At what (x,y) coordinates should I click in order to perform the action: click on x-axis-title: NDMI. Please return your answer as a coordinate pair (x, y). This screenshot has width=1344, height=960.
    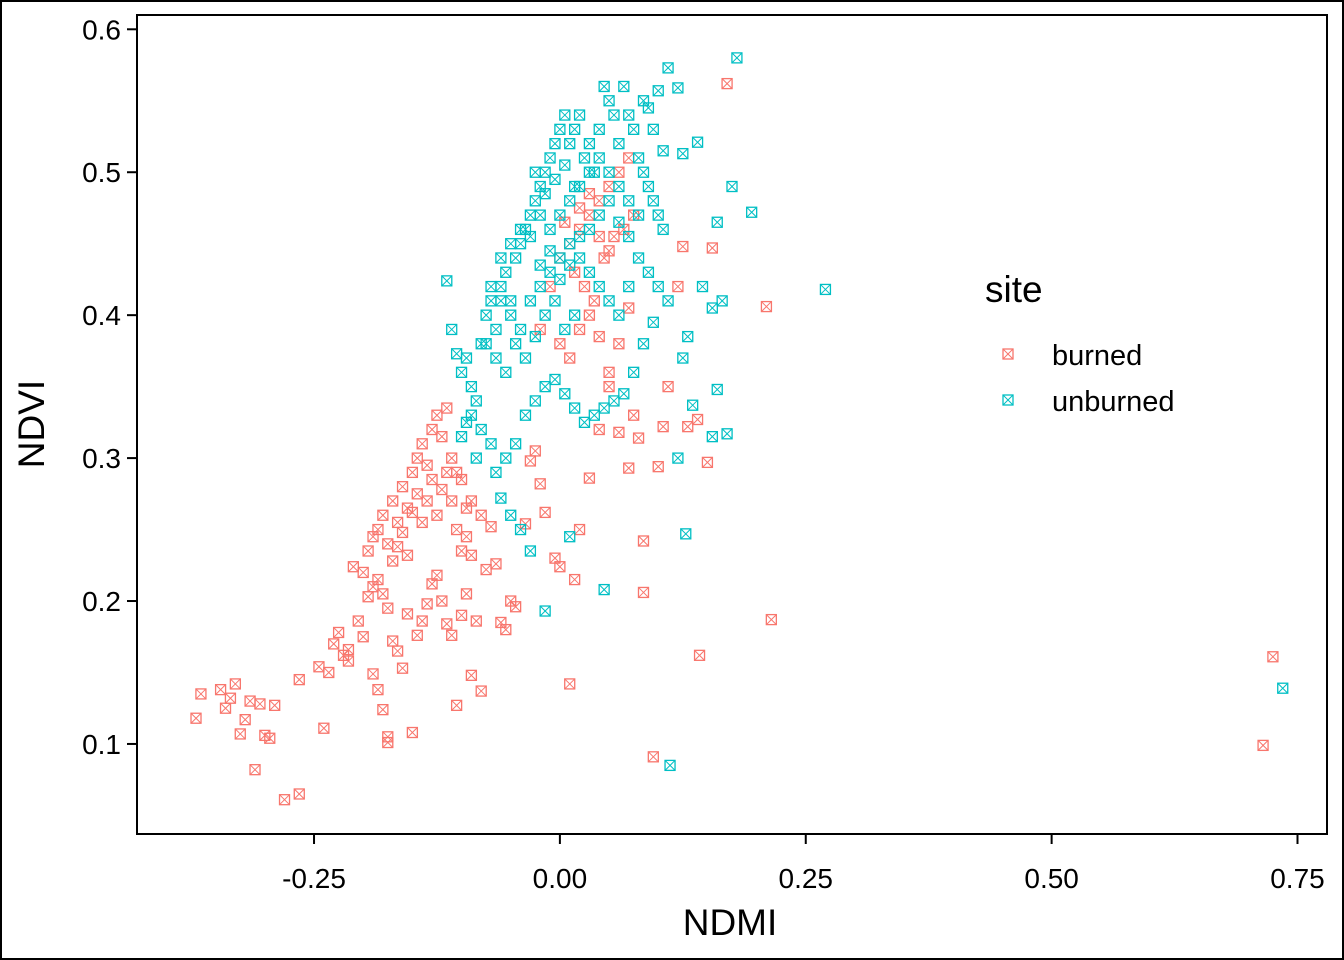
    Looking at the image, I should click on (730, 922).